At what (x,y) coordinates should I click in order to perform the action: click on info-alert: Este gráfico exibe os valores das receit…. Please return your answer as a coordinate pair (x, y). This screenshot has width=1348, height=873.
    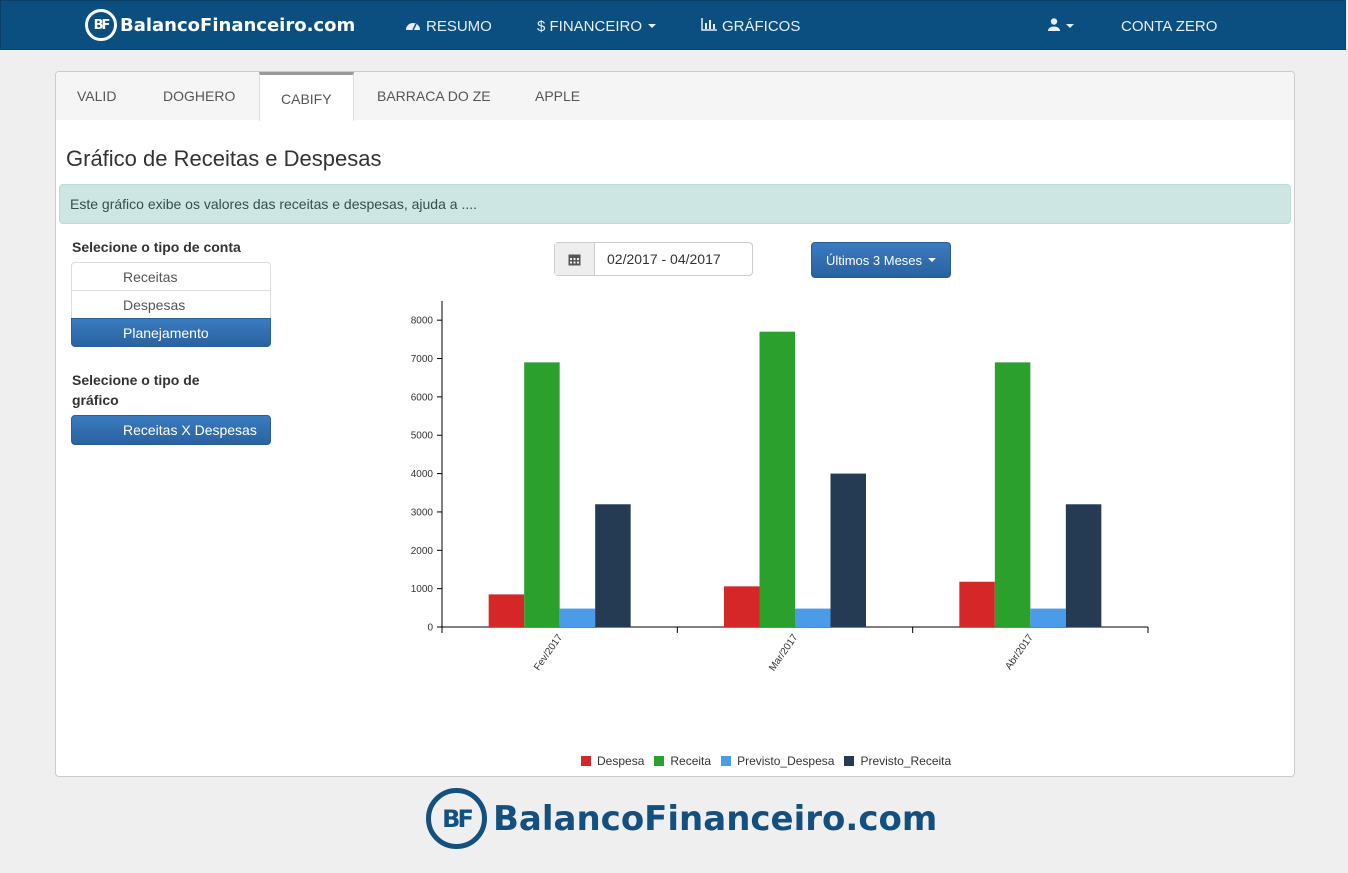
    Looking at the image, I should click on (675, 204).